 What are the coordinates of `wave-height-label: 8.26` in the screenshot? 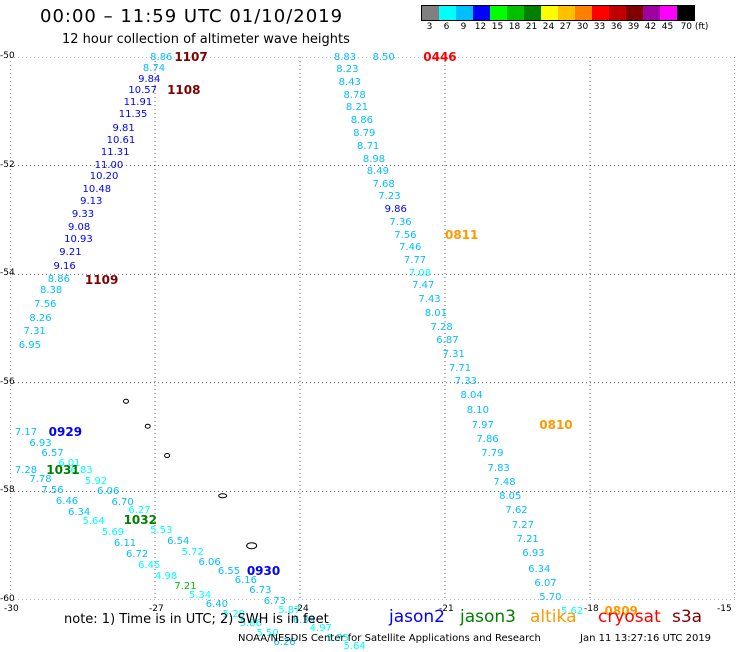 It's located at (40, 318).